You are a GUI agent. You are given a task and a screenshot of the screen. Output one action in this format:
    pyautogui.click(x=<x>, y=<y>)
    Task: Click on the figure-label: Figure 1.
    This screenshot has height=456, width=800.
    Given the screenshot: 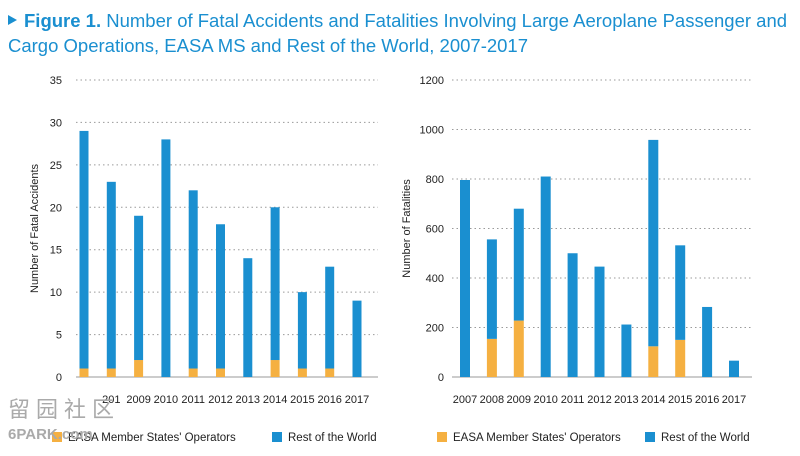 What is the action you would take?
    pyautogui.click(x=63, y=20)
    